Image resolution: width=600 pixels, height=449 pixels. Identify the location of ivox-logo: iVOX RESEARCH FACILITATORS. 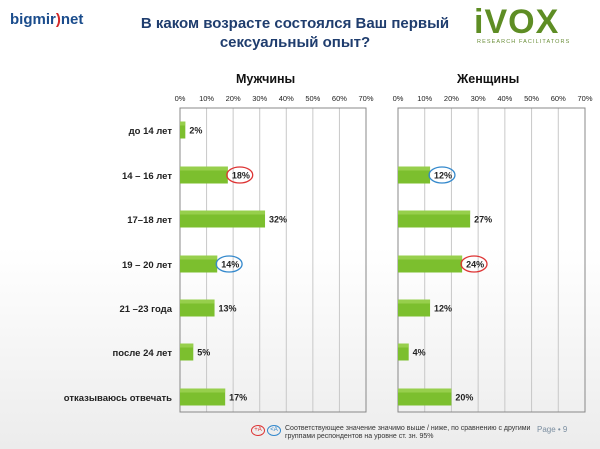
(534, 29).